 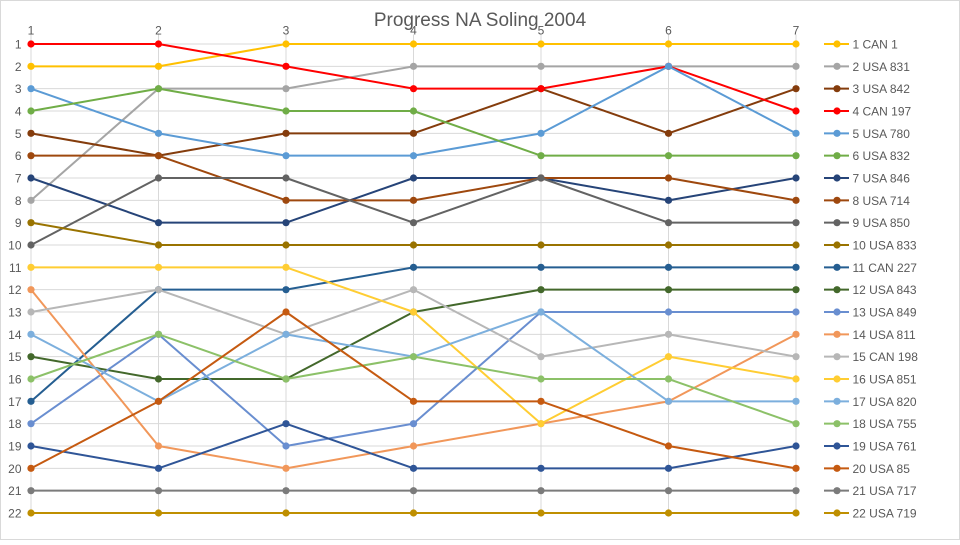 What do you see at coordinates (15, 313) in the screenshot?
I see `svg-text: 13` at bounding box center [15, 313].